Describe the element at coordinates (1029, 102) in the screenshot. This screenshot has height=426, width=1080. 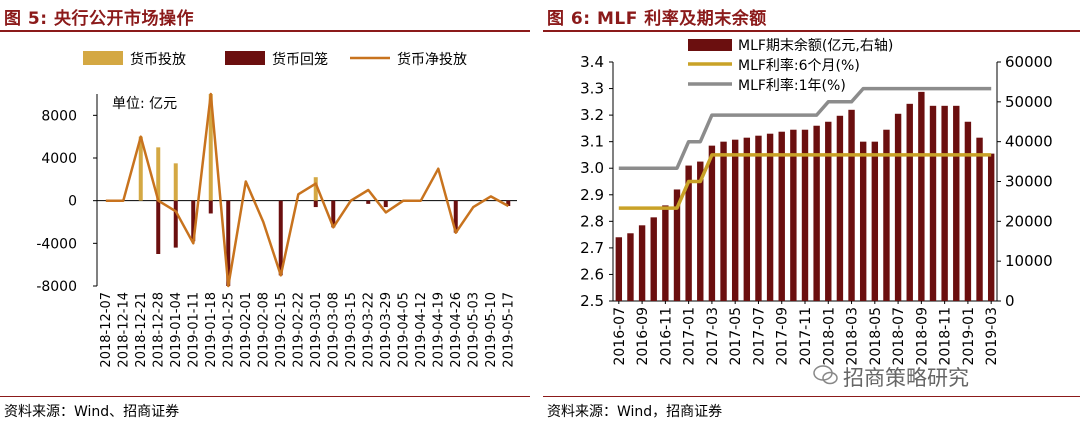
I see `y-tick-label-right: 50000` at that location.